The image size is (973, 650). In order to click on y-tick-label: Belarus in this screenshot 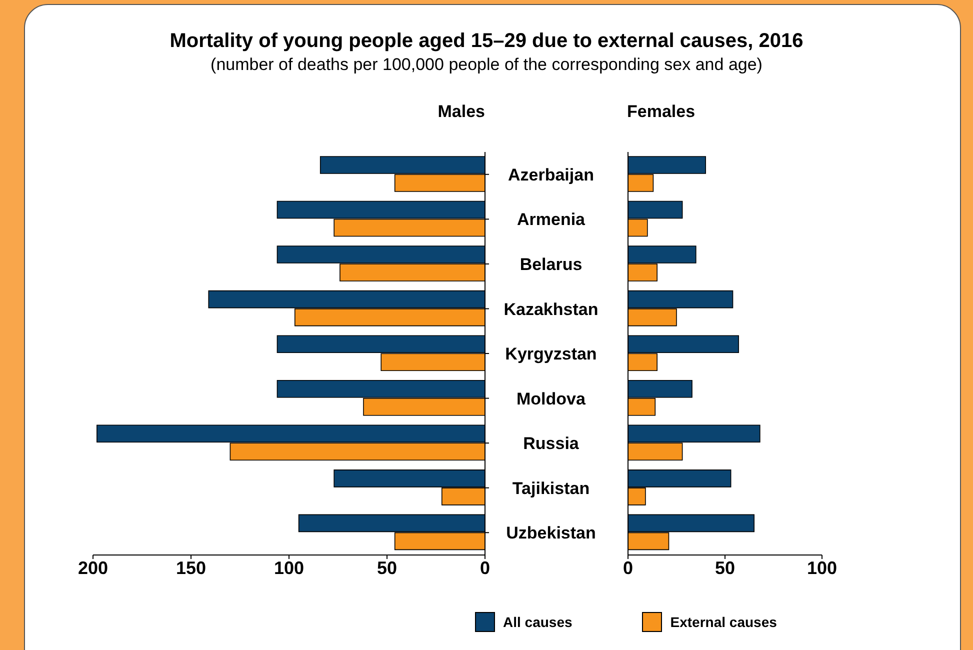, I will do `click(551, 264)`.